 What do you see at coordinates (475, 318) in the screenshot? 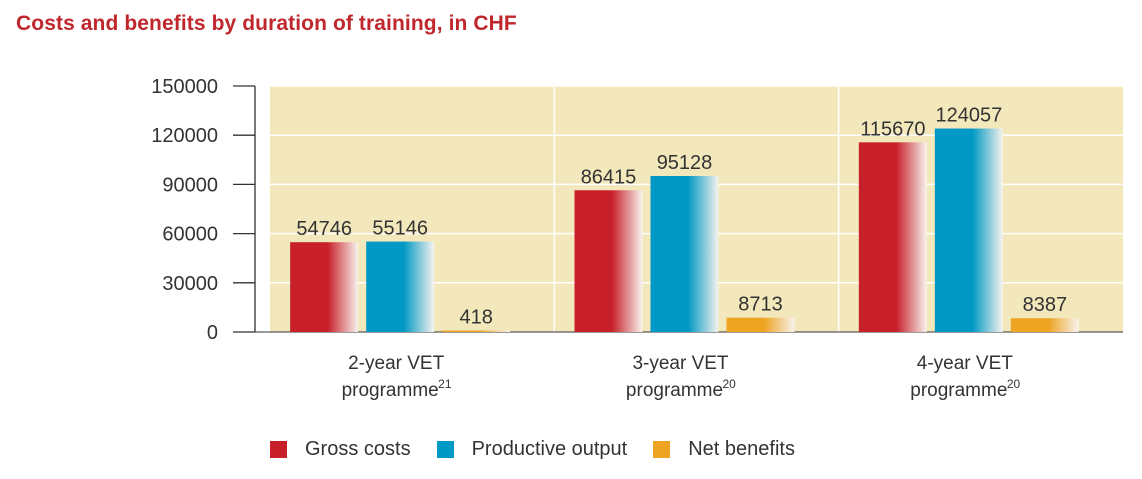
I see `data-label: 418` at bounding box center [475, 318].